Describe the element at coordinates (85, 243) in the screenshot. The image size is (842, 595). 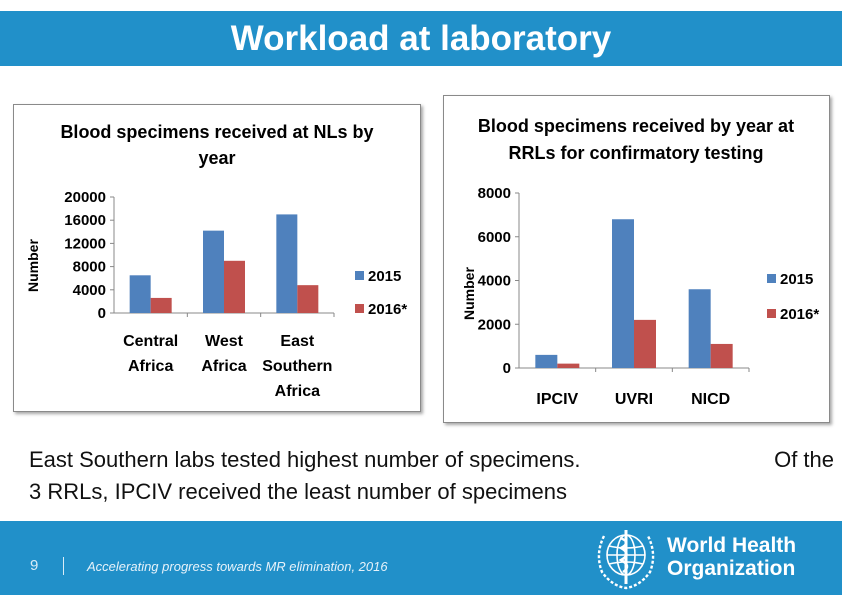
I see `nl-chart-y-tick-label: 12000` at that location.